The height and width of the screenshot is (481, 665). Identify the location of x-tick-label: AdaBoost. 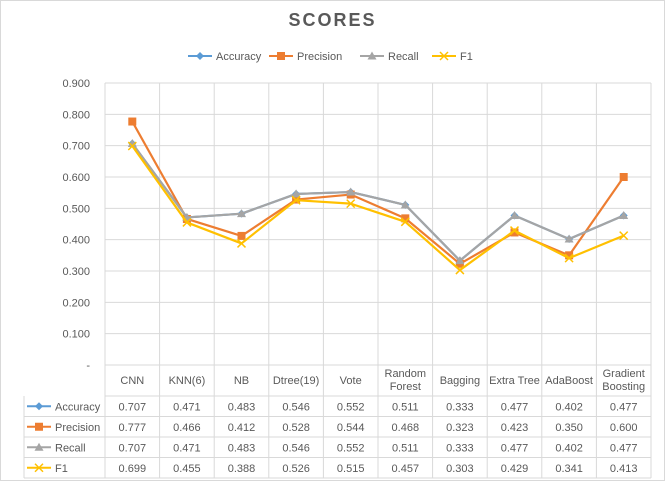
(569, 381).